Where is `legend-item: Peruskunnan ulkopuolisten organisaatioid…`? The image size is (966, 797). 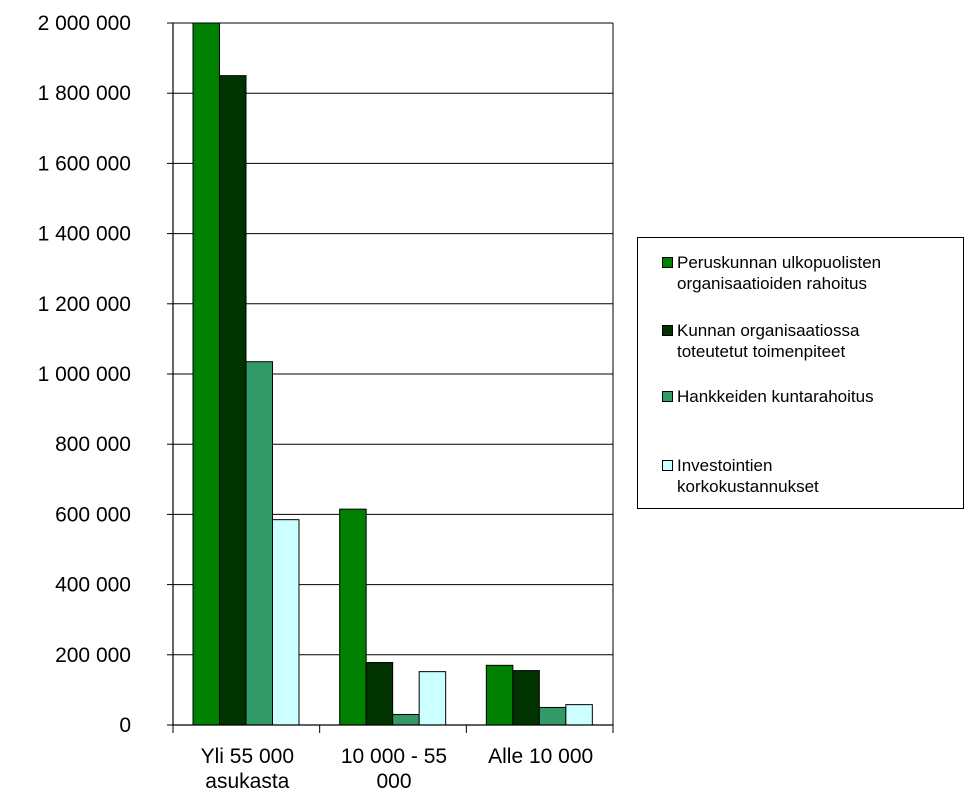
legend-item: Peruskunnan ulkopuolisten organisaatioid… is located at coordinates (809, 273).